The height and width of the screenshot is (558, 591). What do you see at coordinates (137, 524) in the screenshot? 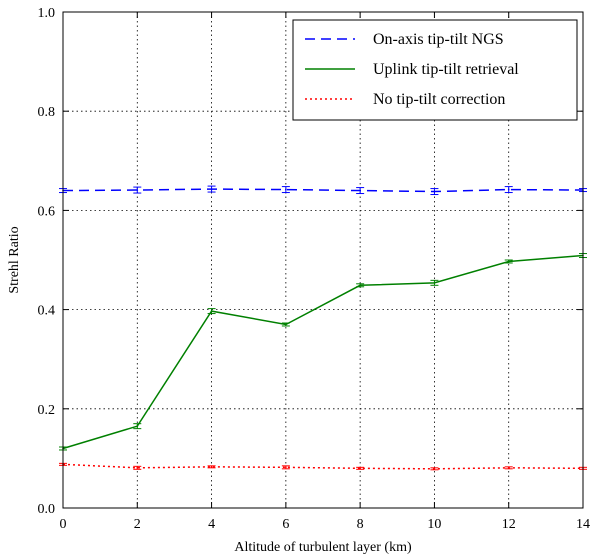
I see `x-tick-label: 2` at bounding box center [137, 524].